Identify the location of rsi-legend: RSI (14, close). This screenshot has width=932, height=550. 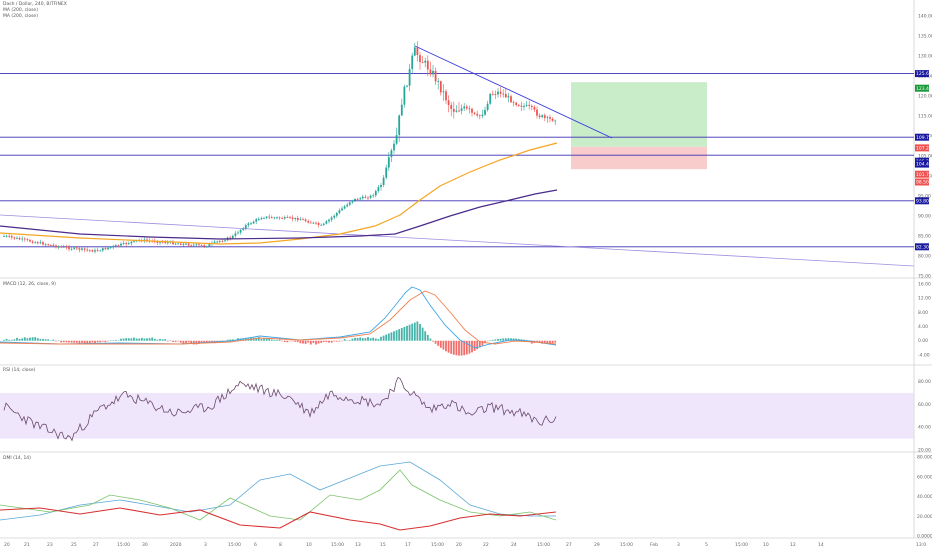
(19, 370).